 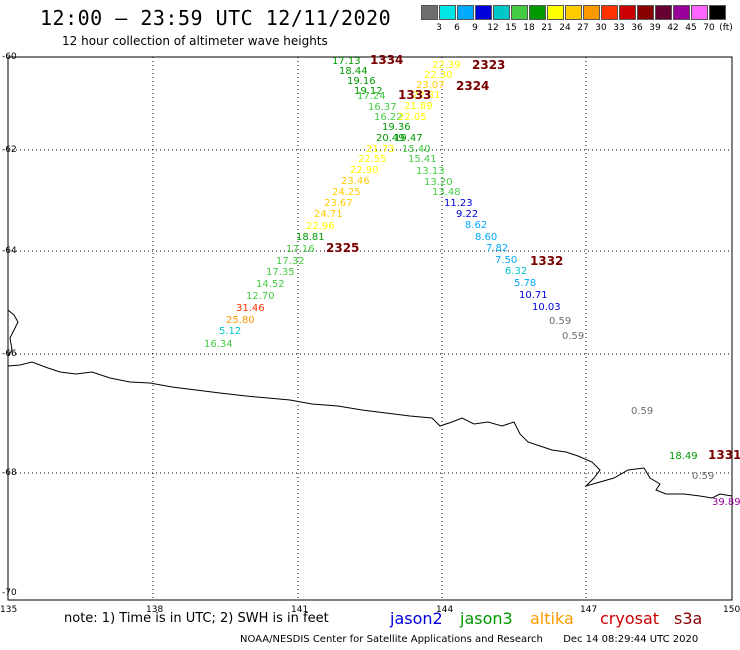 I want to click on swh-value: 19.12, so click(x=368, y=91).